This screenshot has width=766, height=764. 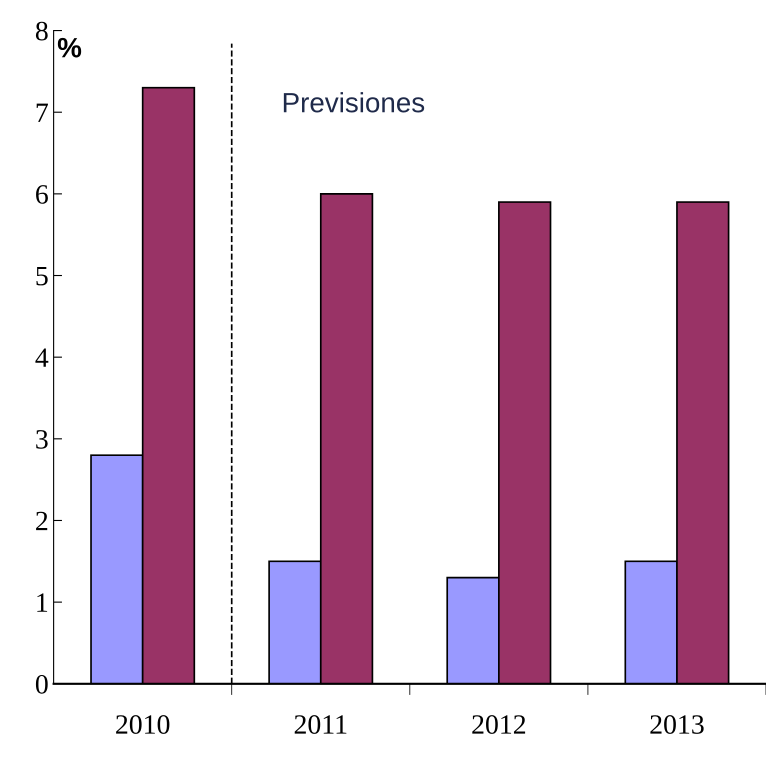 What do you see at coordinates (42, 602) in the screenshot?
I see `y-tick-label: 1` at bounding box center [42, 602].